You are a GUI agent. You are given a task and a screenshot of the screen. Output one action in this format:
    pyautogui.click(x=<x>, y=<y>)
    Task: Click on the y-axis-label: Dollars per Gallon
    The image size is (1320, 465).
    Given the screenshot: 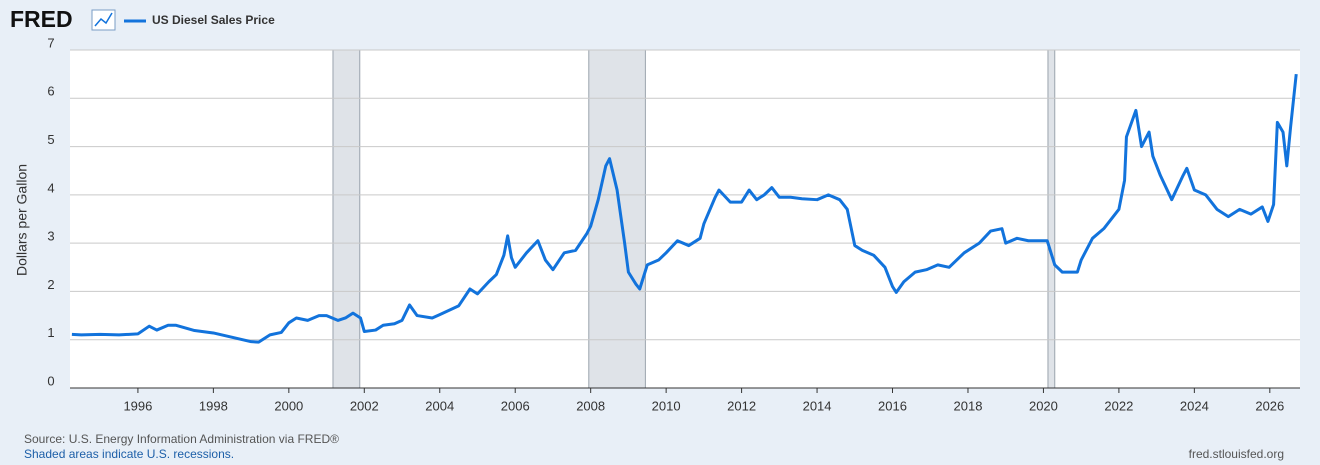 What is the action you would take?
    pyautogui.click(x=22, y=220)
    